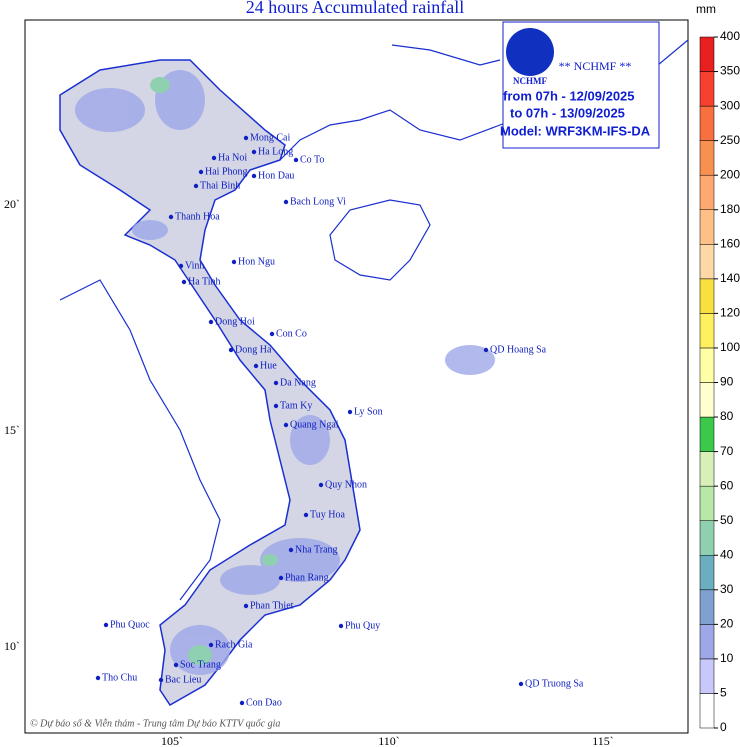  I want to click on legend-label: 140, so click(730, 278).